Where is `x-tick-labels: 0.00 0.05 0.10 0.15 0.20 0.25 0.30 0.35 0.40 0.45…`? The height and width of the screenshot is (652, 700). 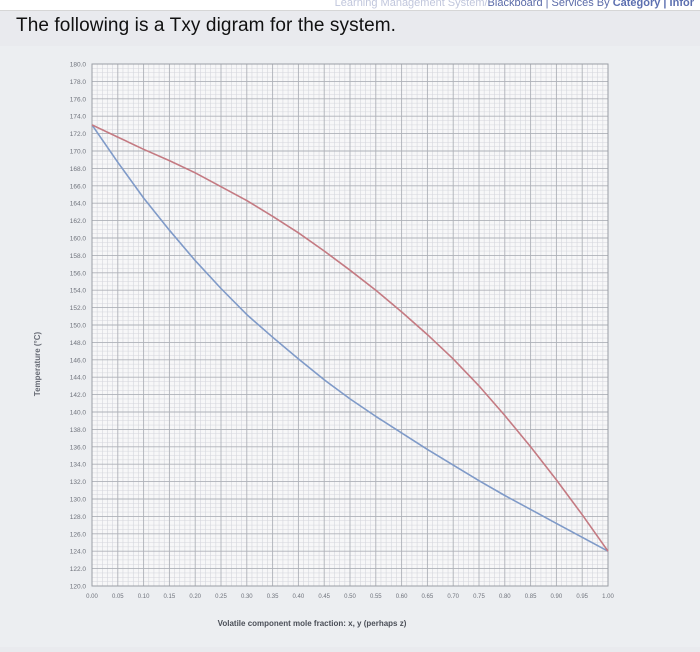 x-tick-labels: 0.00 0.05 0.10 0.15 0.20 0.25 0.30 0.35 0.40 0.45… is located at coordinates (350, 597).